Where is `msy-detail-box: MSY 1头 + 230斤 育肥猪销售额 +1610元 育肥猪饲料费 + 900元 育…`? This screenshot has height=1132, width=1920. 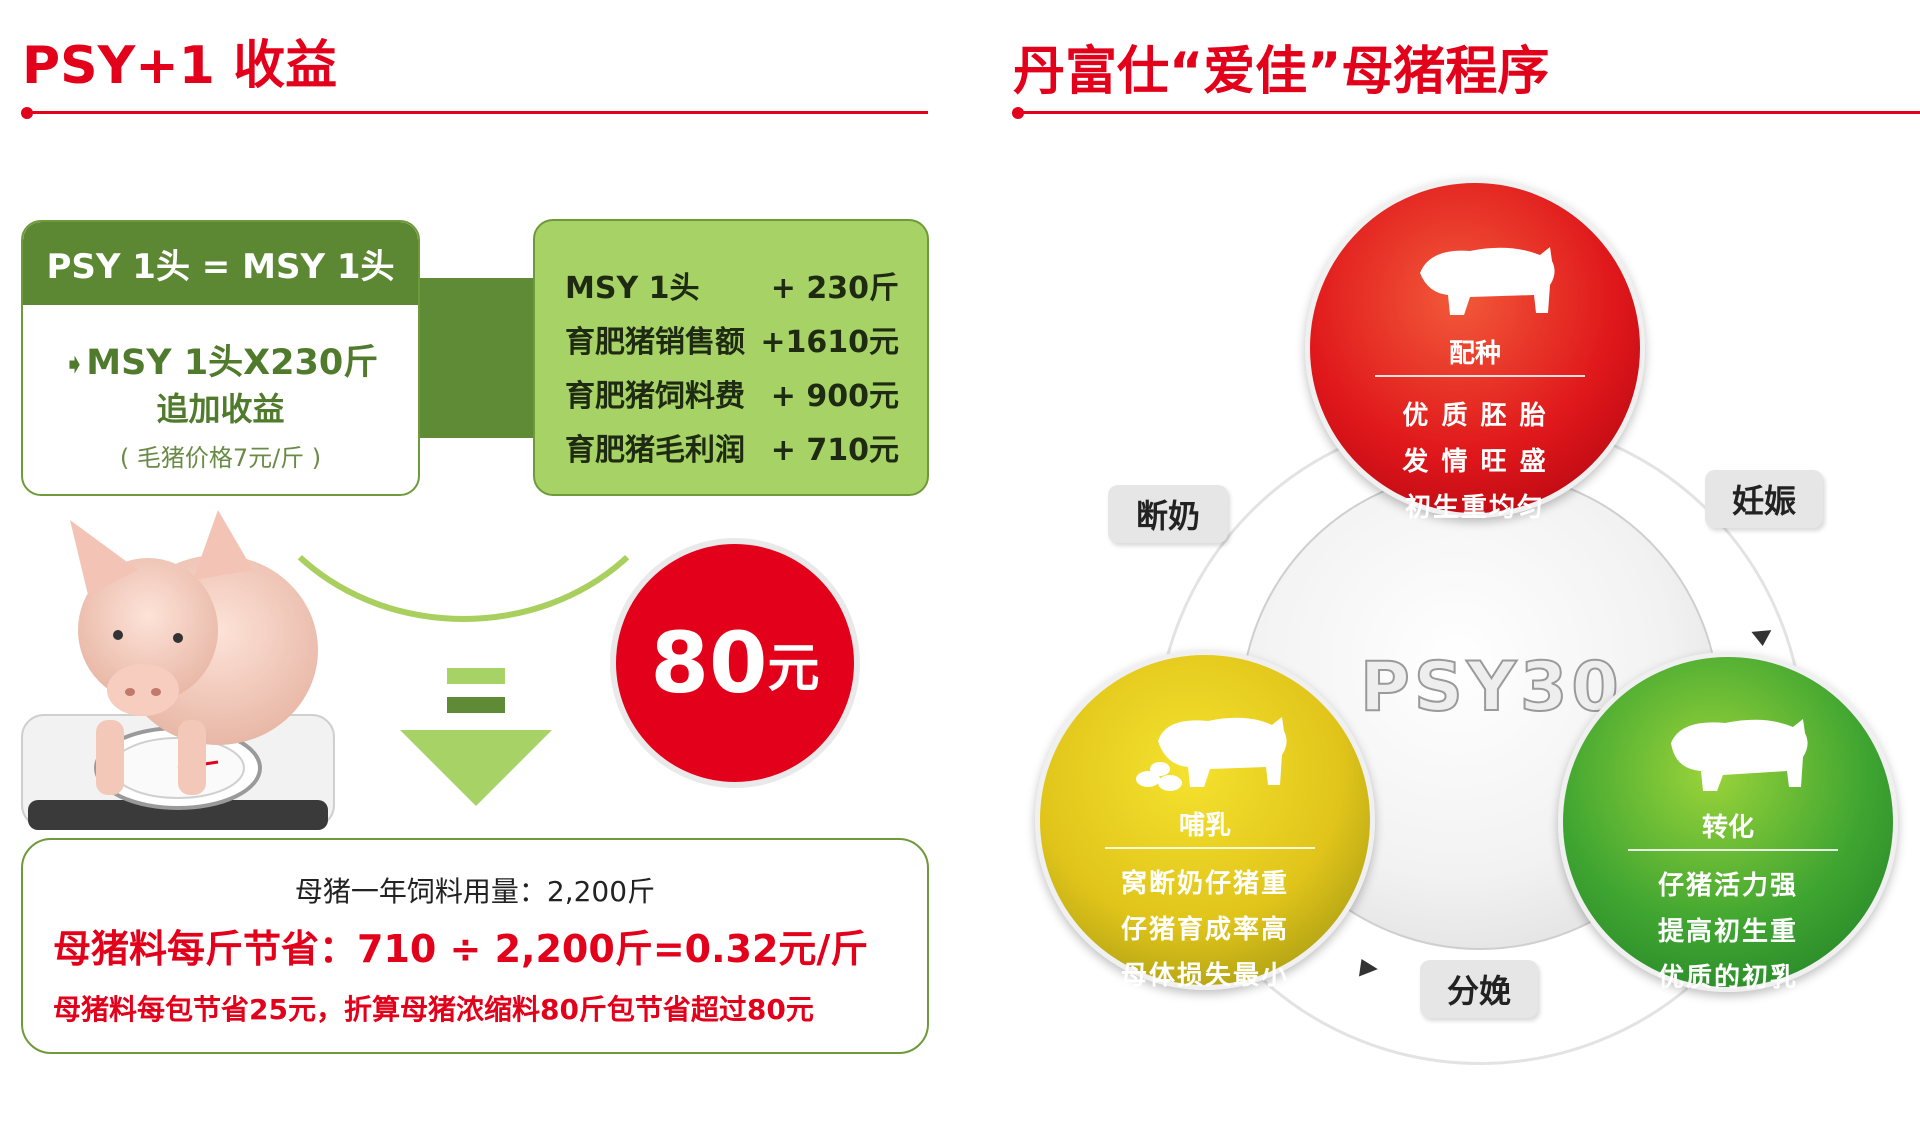
msy-detail-box: MSY 1头 + 230斤 育肥猪销售额 +1610元 育肥猪饲料费 + 900元 育… is located at coordinates (731, 357).